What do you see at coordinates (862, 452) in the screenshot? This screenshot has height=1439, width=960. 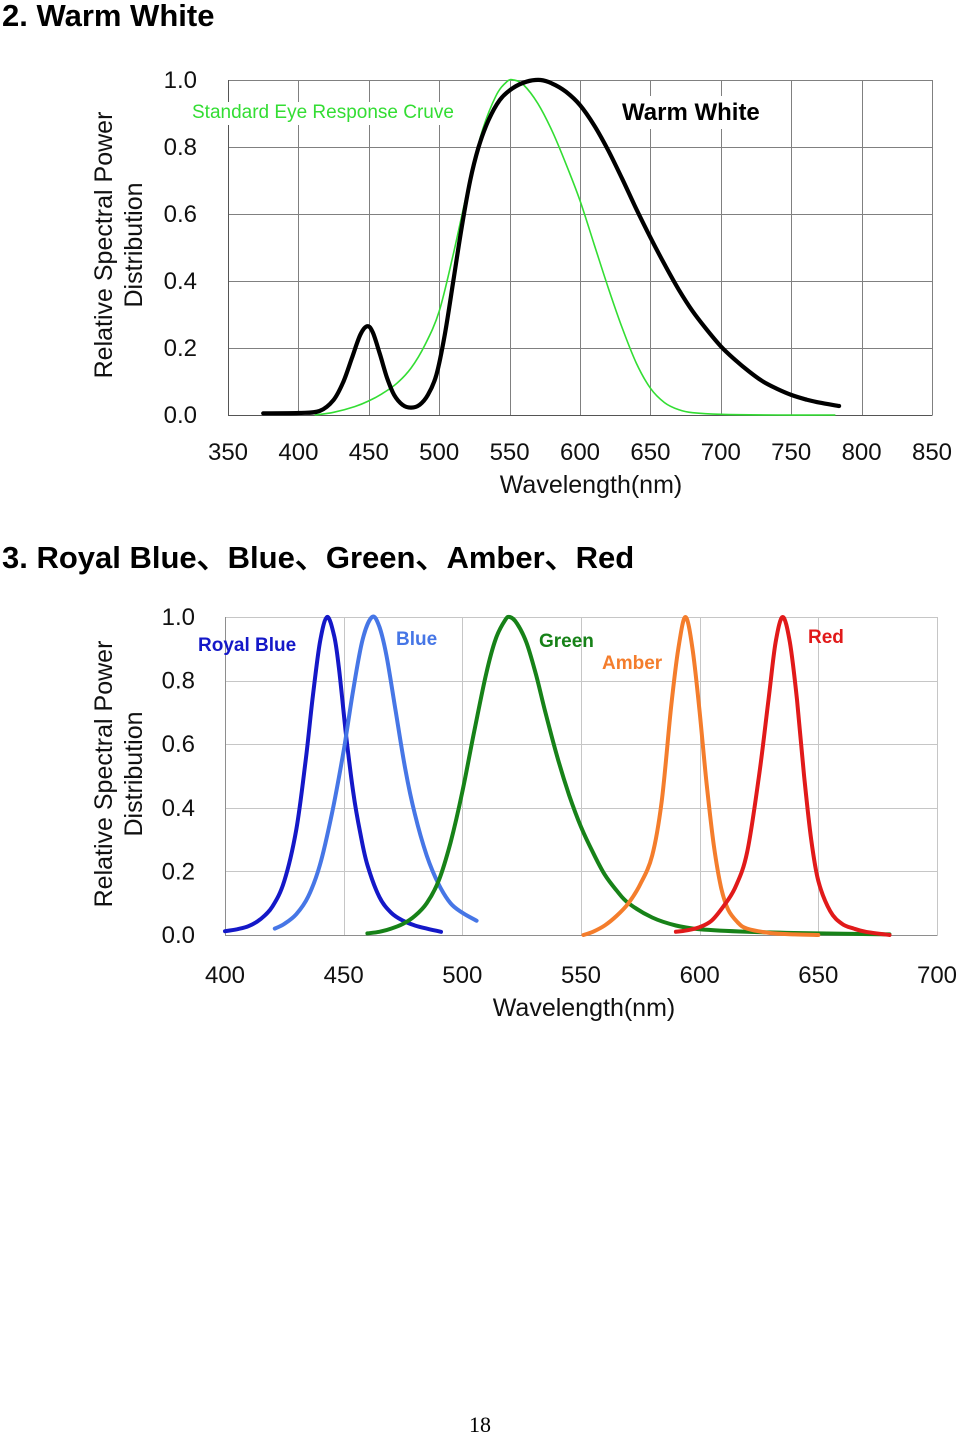 I see `x-tick-label: 800` at bounding box center [862, 452].